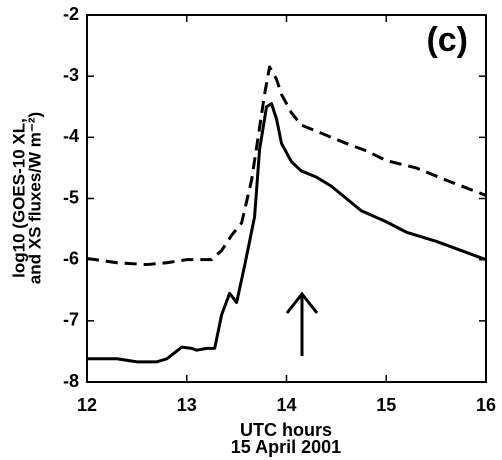 The width and height of the screenshot is (502, 460). I want to click on y-tick-label: -5, so click(71, 197).